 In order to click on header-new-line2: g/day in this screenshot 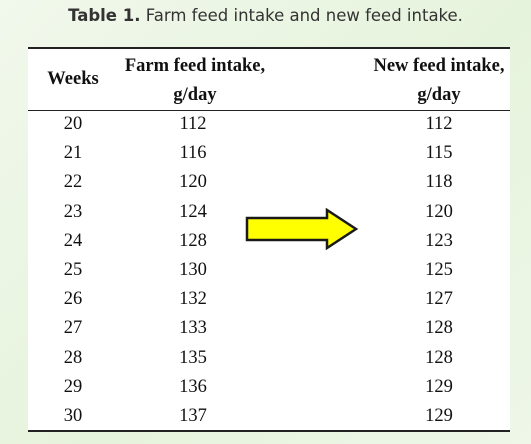, I will do `click(439, 95)`.